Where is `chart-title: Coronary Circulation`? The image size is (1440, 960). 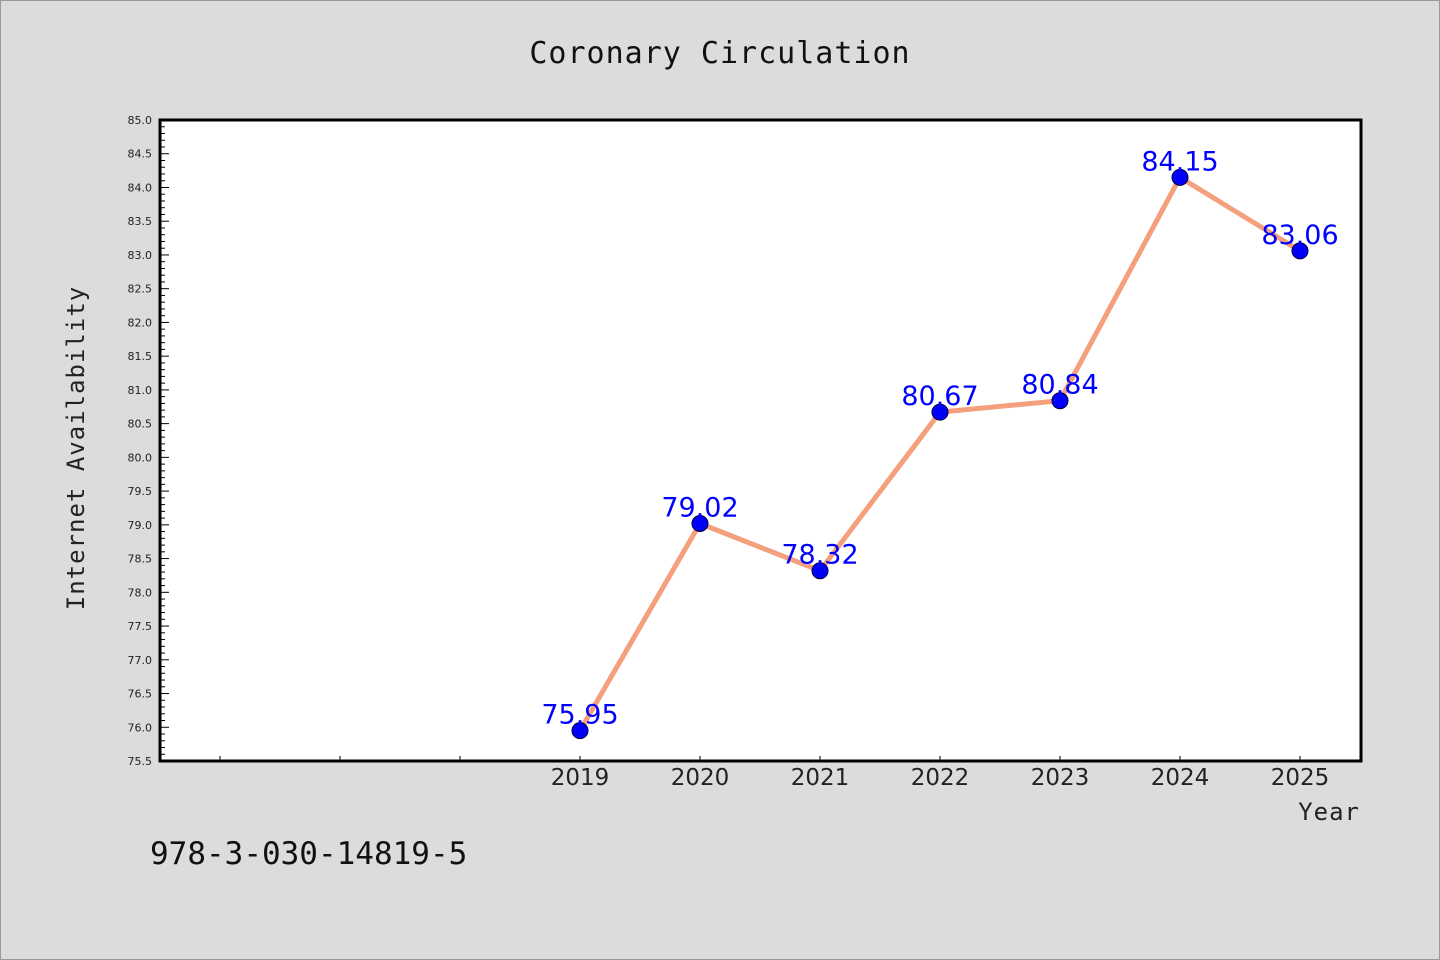 chart-title: Coronary Circulation is located at coordinates (719, 53).